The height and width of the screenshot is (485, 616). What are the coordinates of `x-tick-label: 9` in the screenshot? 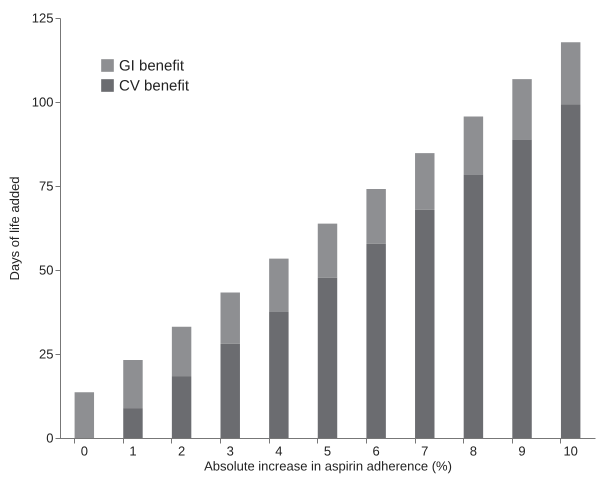 It's located at (522, 451).